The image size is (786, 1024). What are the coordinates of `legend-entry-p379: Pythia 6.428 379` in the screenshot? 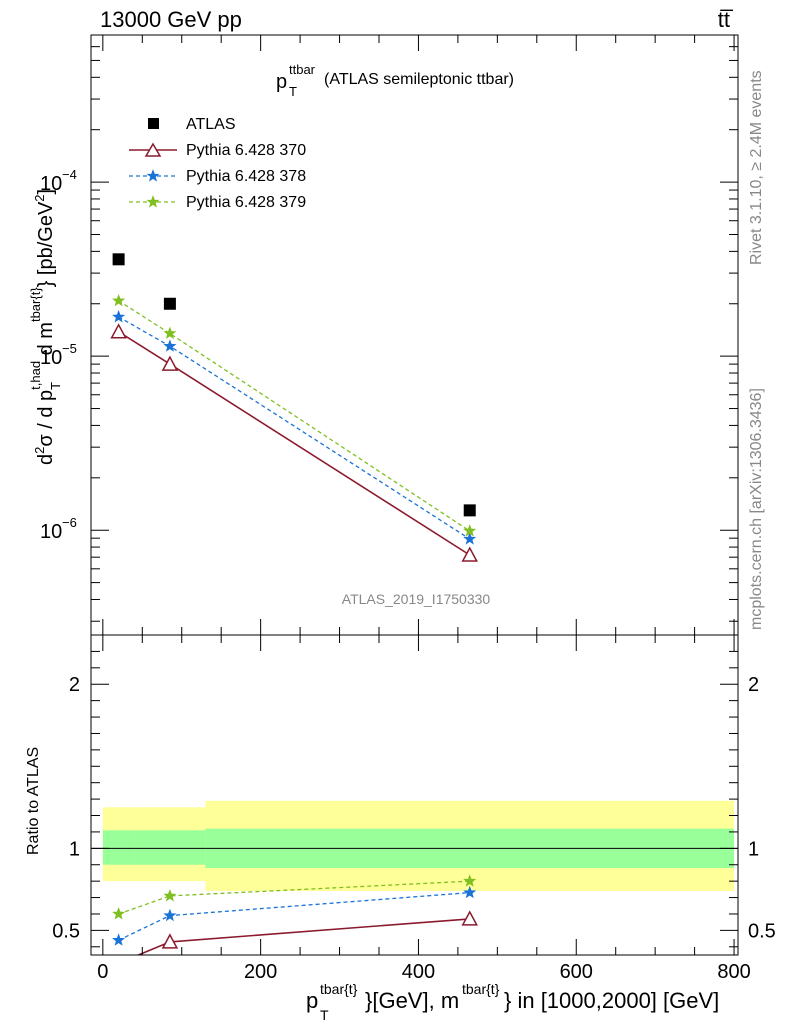 It's located at (217, 202).